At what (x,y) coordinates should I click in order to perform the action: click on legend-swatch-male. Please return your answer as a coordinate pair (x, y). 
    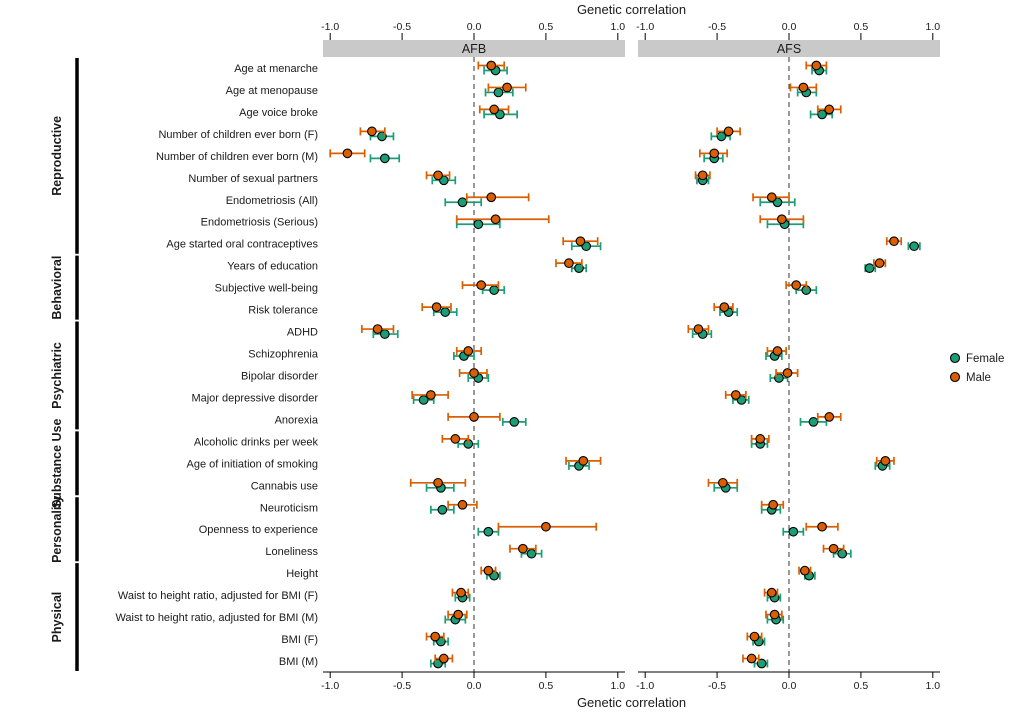
    Looking at the image, I should click on (955, 377).